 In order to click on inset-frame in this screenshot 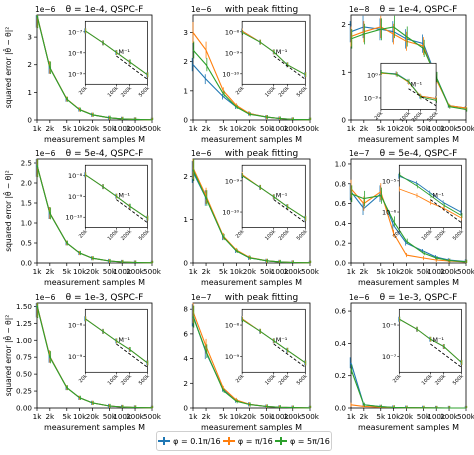, I will do `click(116, 340)`.